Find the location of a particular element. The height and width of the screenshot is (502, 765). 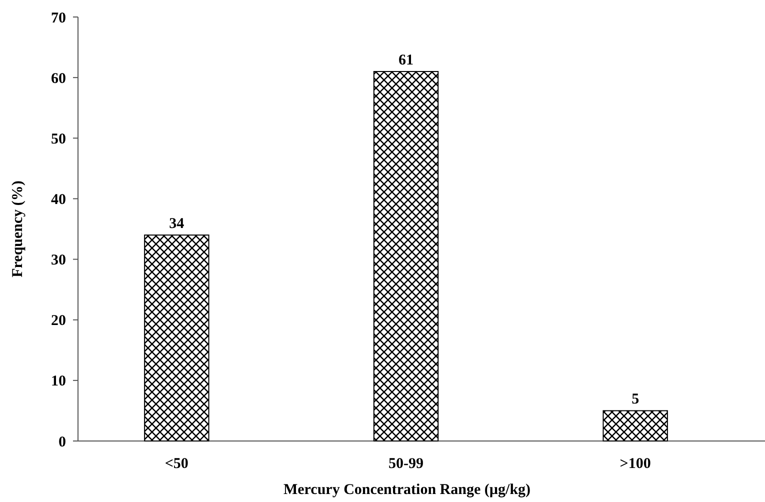

x-tick-label: >100 is located at coordinates (635, 464).